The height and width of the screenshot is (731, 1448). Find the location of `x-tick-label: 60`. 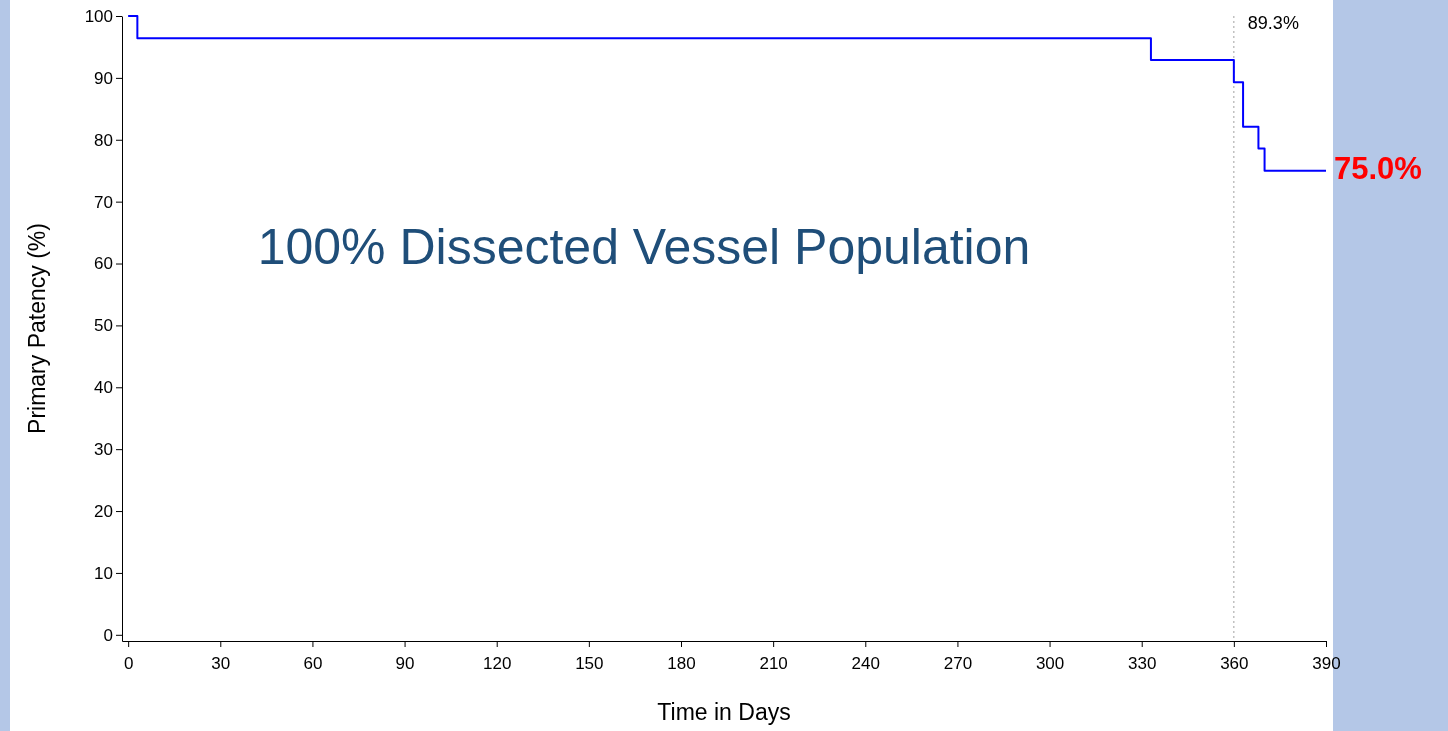

x-tick-label: 60 is located at coordinates (313, 663).